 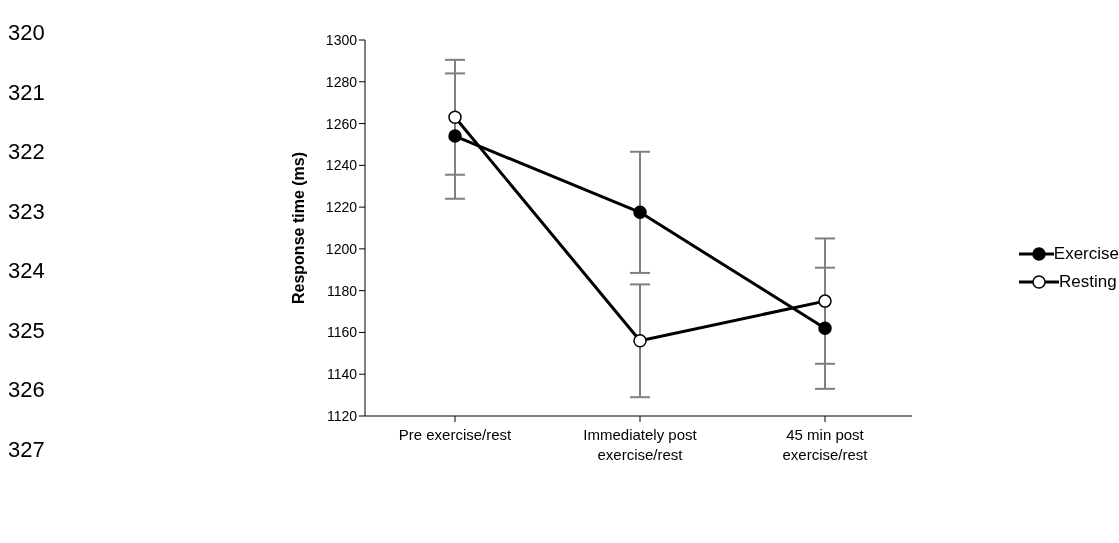 What do you see at coordinates (341, 165) in the screenshot?
I see `y-tick-label: 1240` at bounding box center [341, 165].